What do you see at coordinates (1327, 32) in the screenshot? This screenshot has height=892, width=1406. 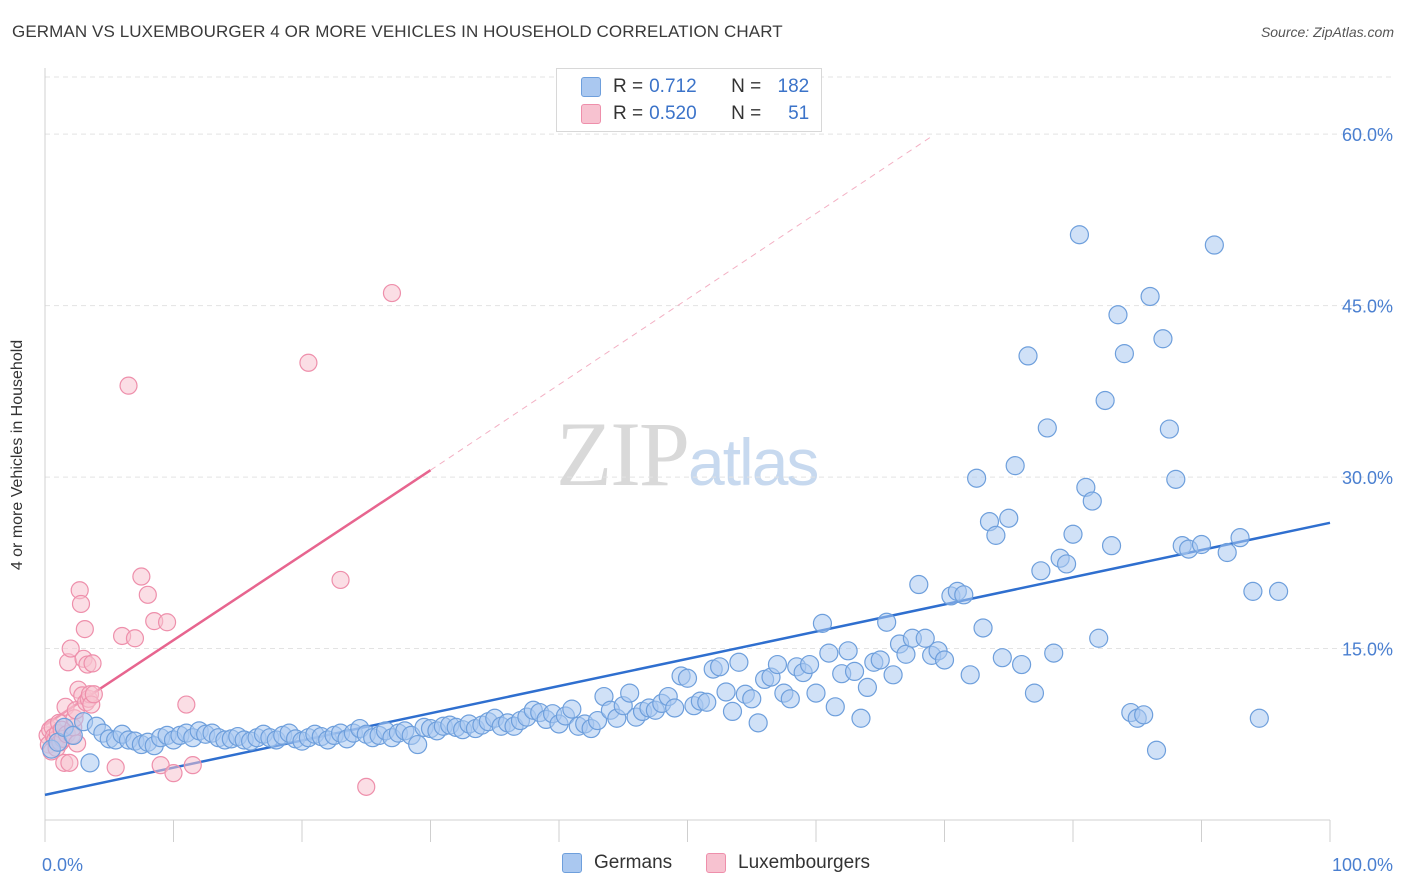 I see `source-label: Source: ZipAtlas.com` at bounding box center [1327, 32].